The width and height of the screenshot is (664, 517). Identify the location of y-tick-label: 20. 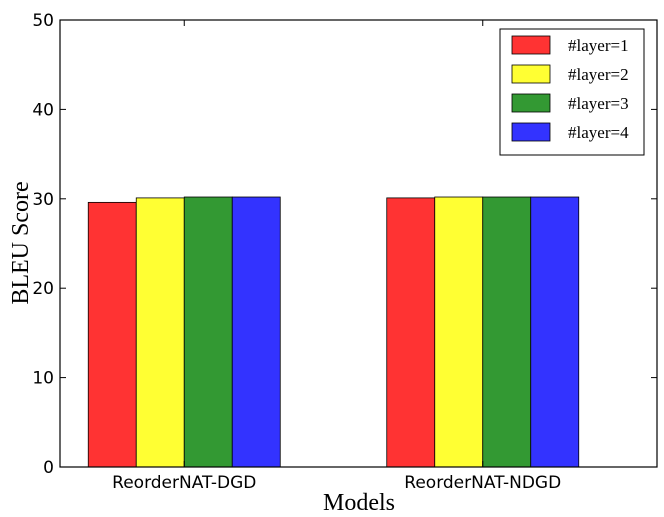
(43, 289).